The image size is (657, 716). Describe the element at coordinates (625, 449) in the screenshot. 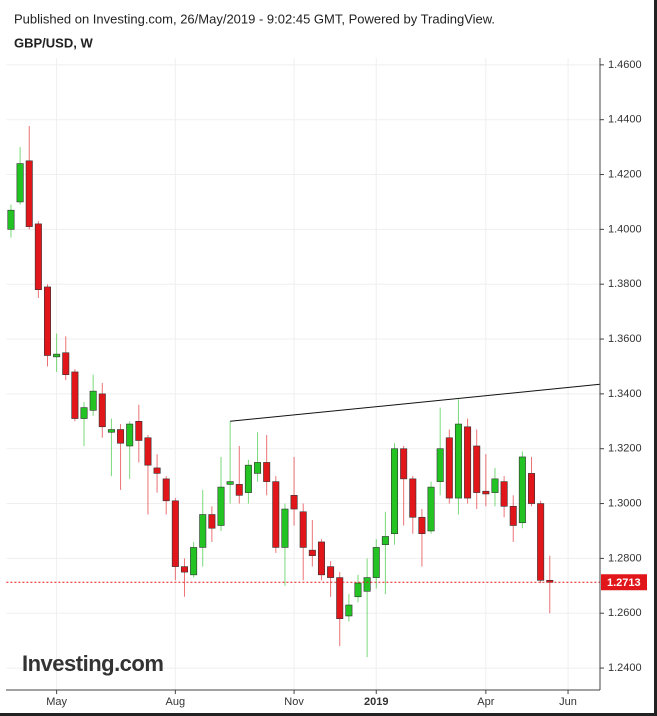

I see `y-tick-label: 1.3200` at that location.